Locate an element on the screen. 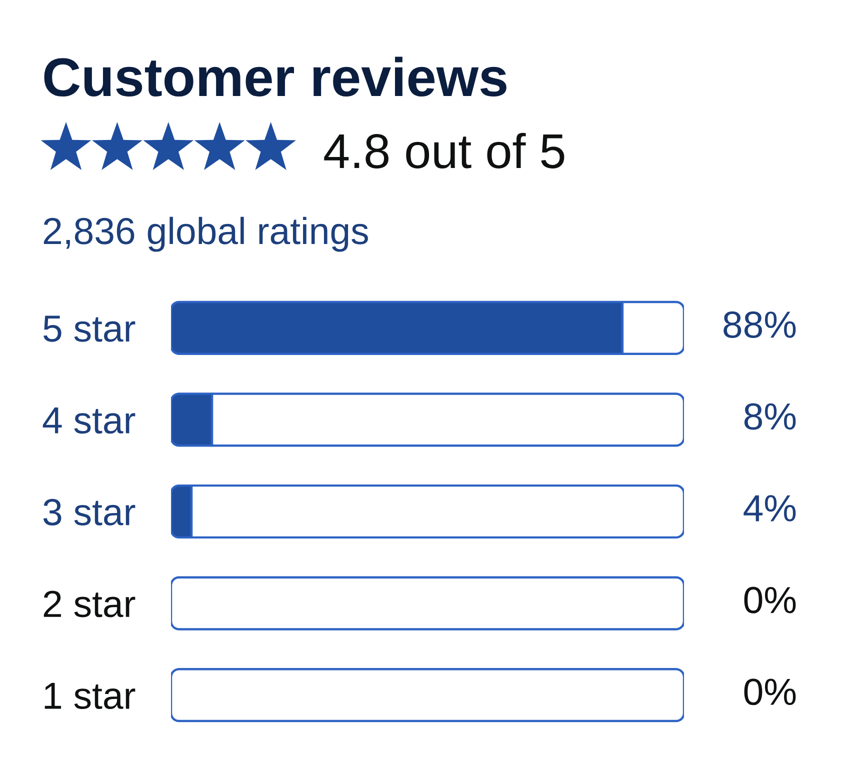 This screenshot has height=780, width=858. data-label: 88% is located at coordinates (760, 324).